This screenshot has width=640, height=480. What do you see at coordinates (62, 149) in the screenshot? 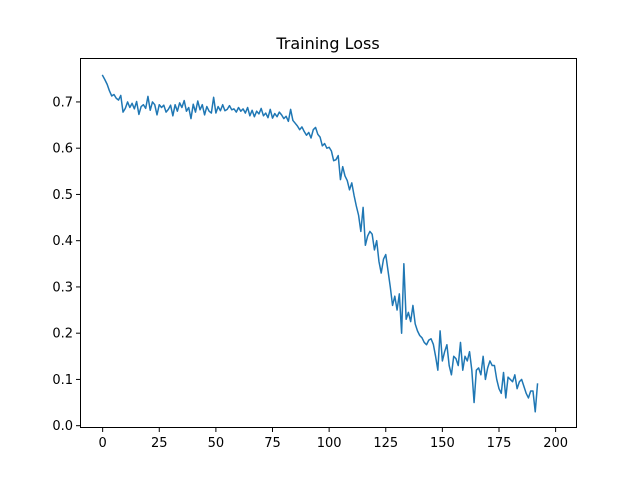
I see `y-tick-label: 0.6` at bounding box center [62, 149].